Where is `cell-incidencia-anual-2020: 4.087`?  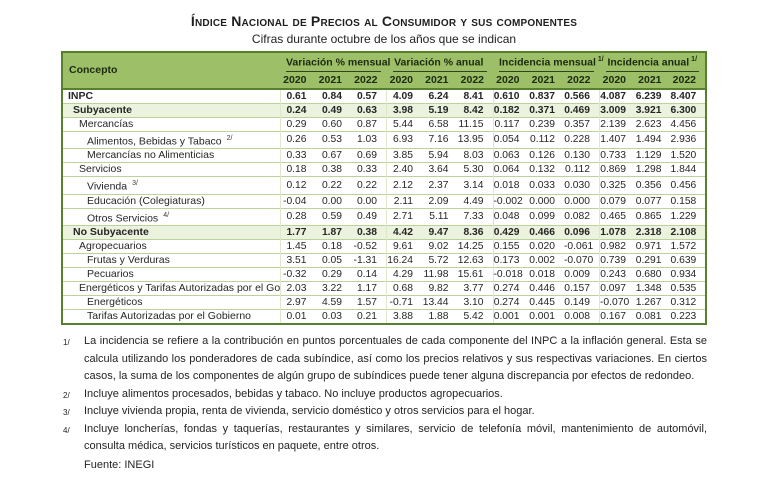 cell-incidencia-anual-2020: 4.087 is located at coordinates (617, 95).